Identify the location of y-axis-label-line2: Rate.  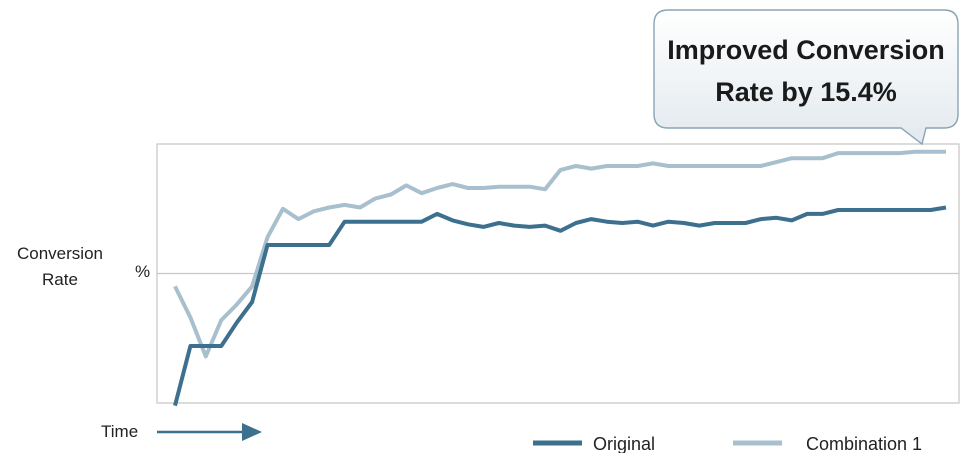
(60, 279).